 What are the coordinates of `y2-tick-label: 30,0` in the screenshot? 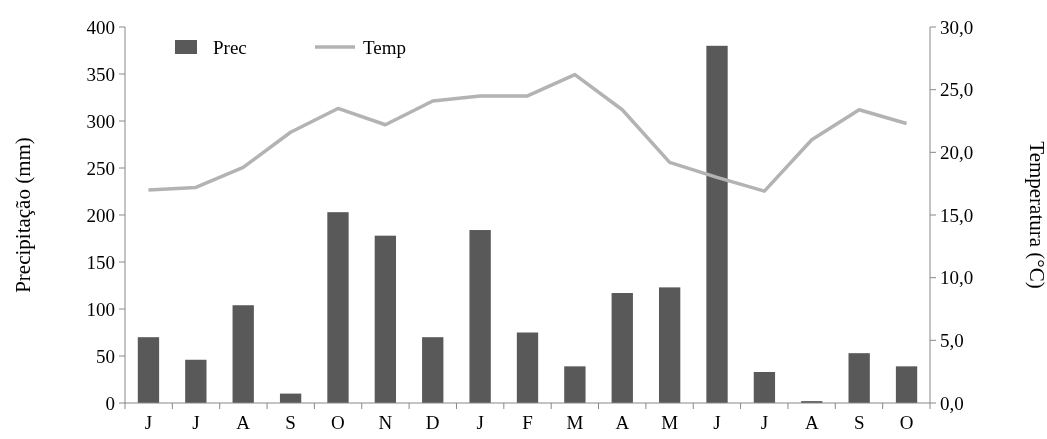 It's located at (957, 27).